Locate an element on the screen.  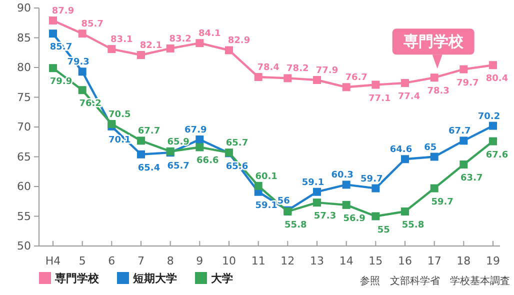
x-tick-label: 18 is located at coordinates (463, 261).